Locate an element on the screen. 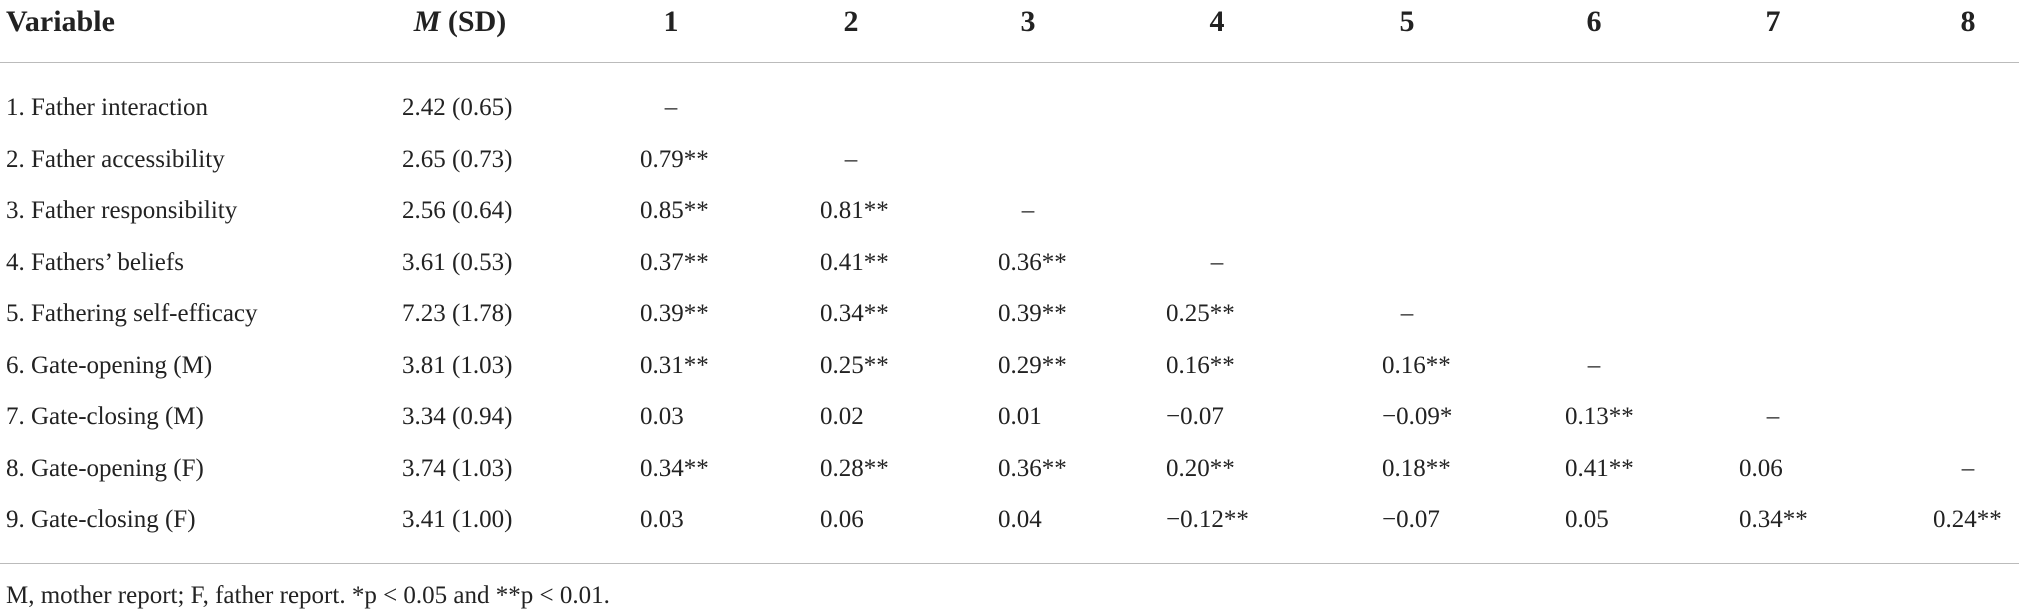 This screenshot has width=2019, height=616. mean-sd: 3.74 (1.03) is located at coordinates (457, 468).